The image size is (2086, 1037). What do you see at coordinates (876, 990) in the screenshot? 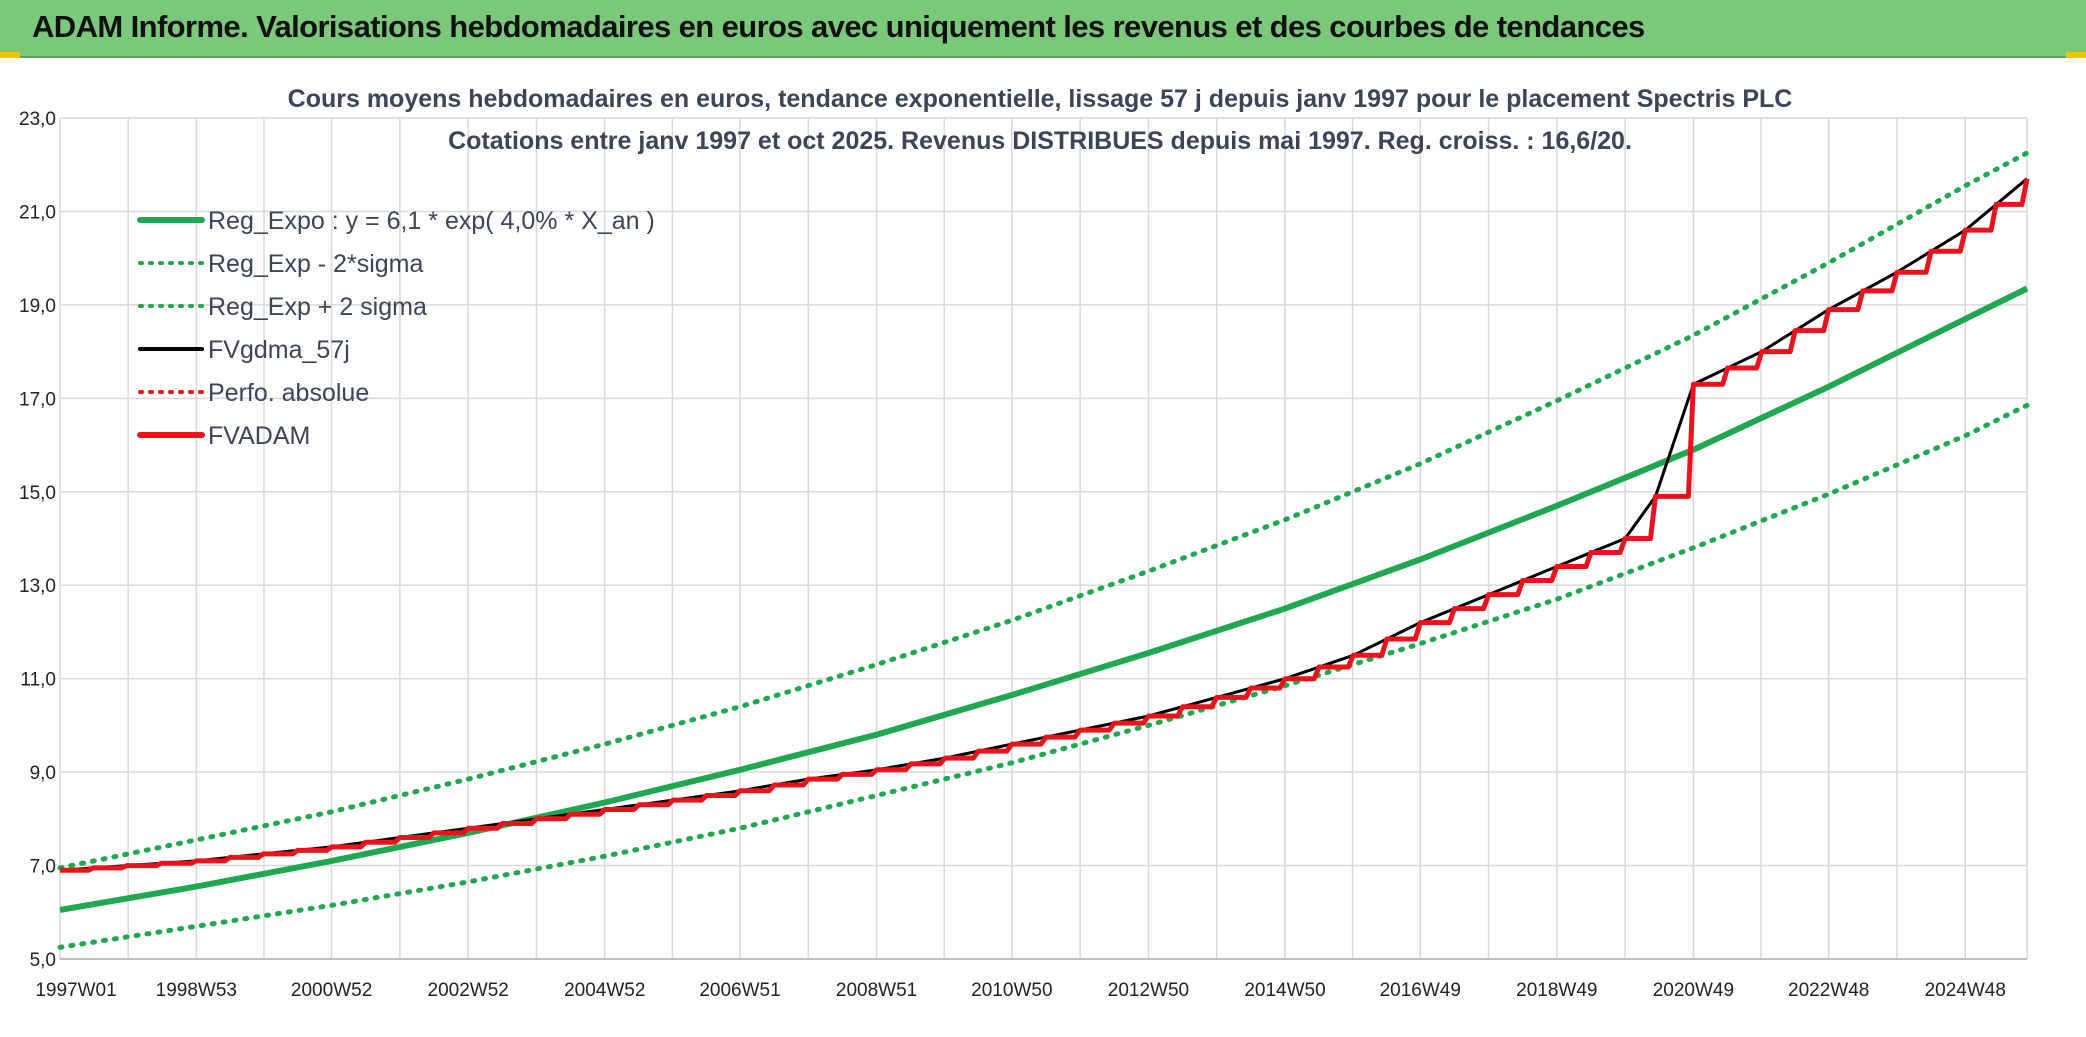
I see `x-tick-label: 2008W51` at bounding box center [876, 990].